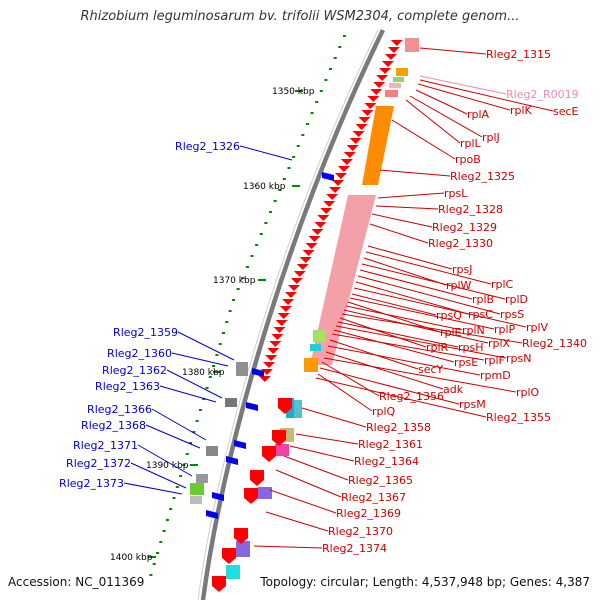  I want to click on gene-label: Rleg2_1364, so click(386, 461).